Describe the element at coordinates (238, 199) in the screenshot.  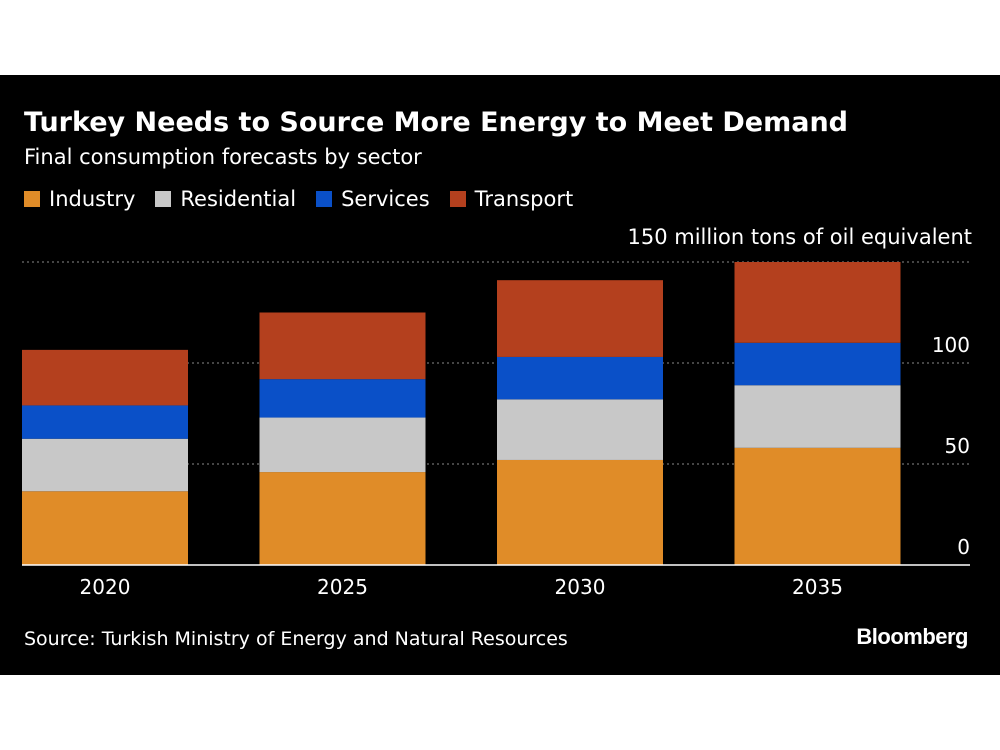
I see `legend-label-residential: Residential` at that location.